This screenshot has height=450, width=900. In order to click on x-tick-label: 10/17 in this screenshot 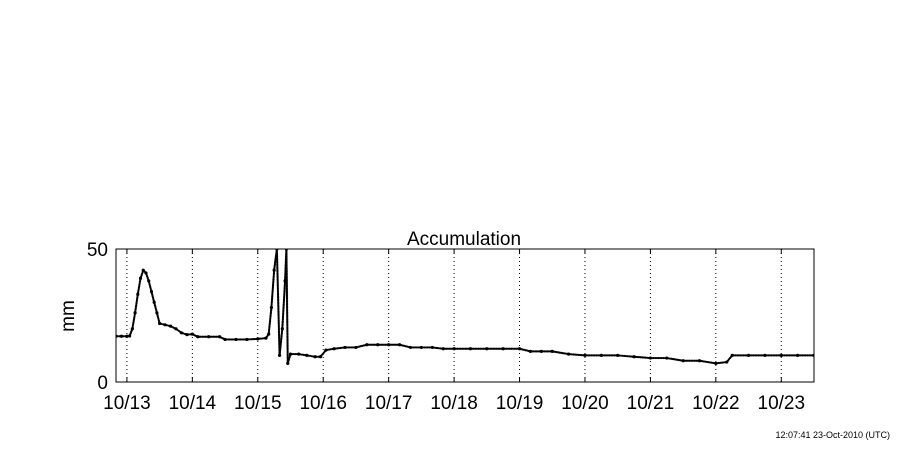, I will do `click(389, 403)`.